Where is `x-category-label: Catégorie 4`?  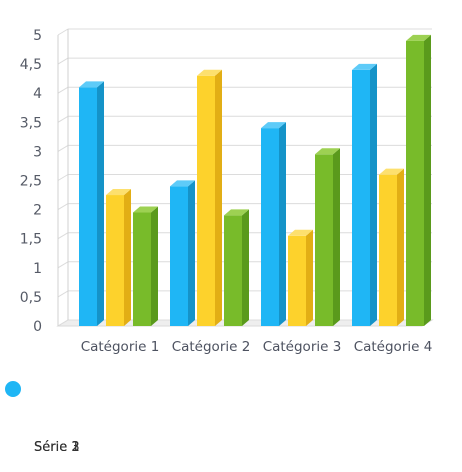 x-category-label: Catégorie 4 is located at coordinates (393, 347).